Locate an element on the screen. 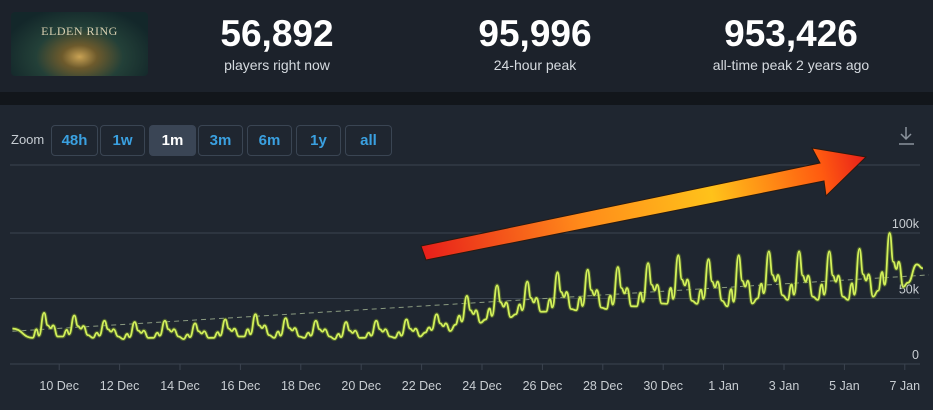  x-tick-label: 22 Dec is located at coordinates (422, 386).